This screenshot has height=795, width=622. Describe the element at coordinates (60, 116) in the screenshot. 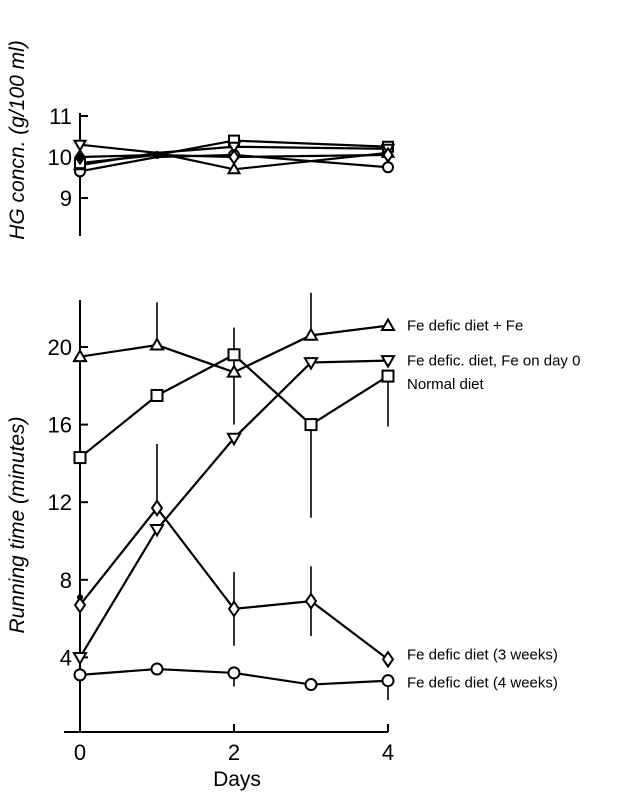

I see `hg-y-tick-label: 11` at that location.